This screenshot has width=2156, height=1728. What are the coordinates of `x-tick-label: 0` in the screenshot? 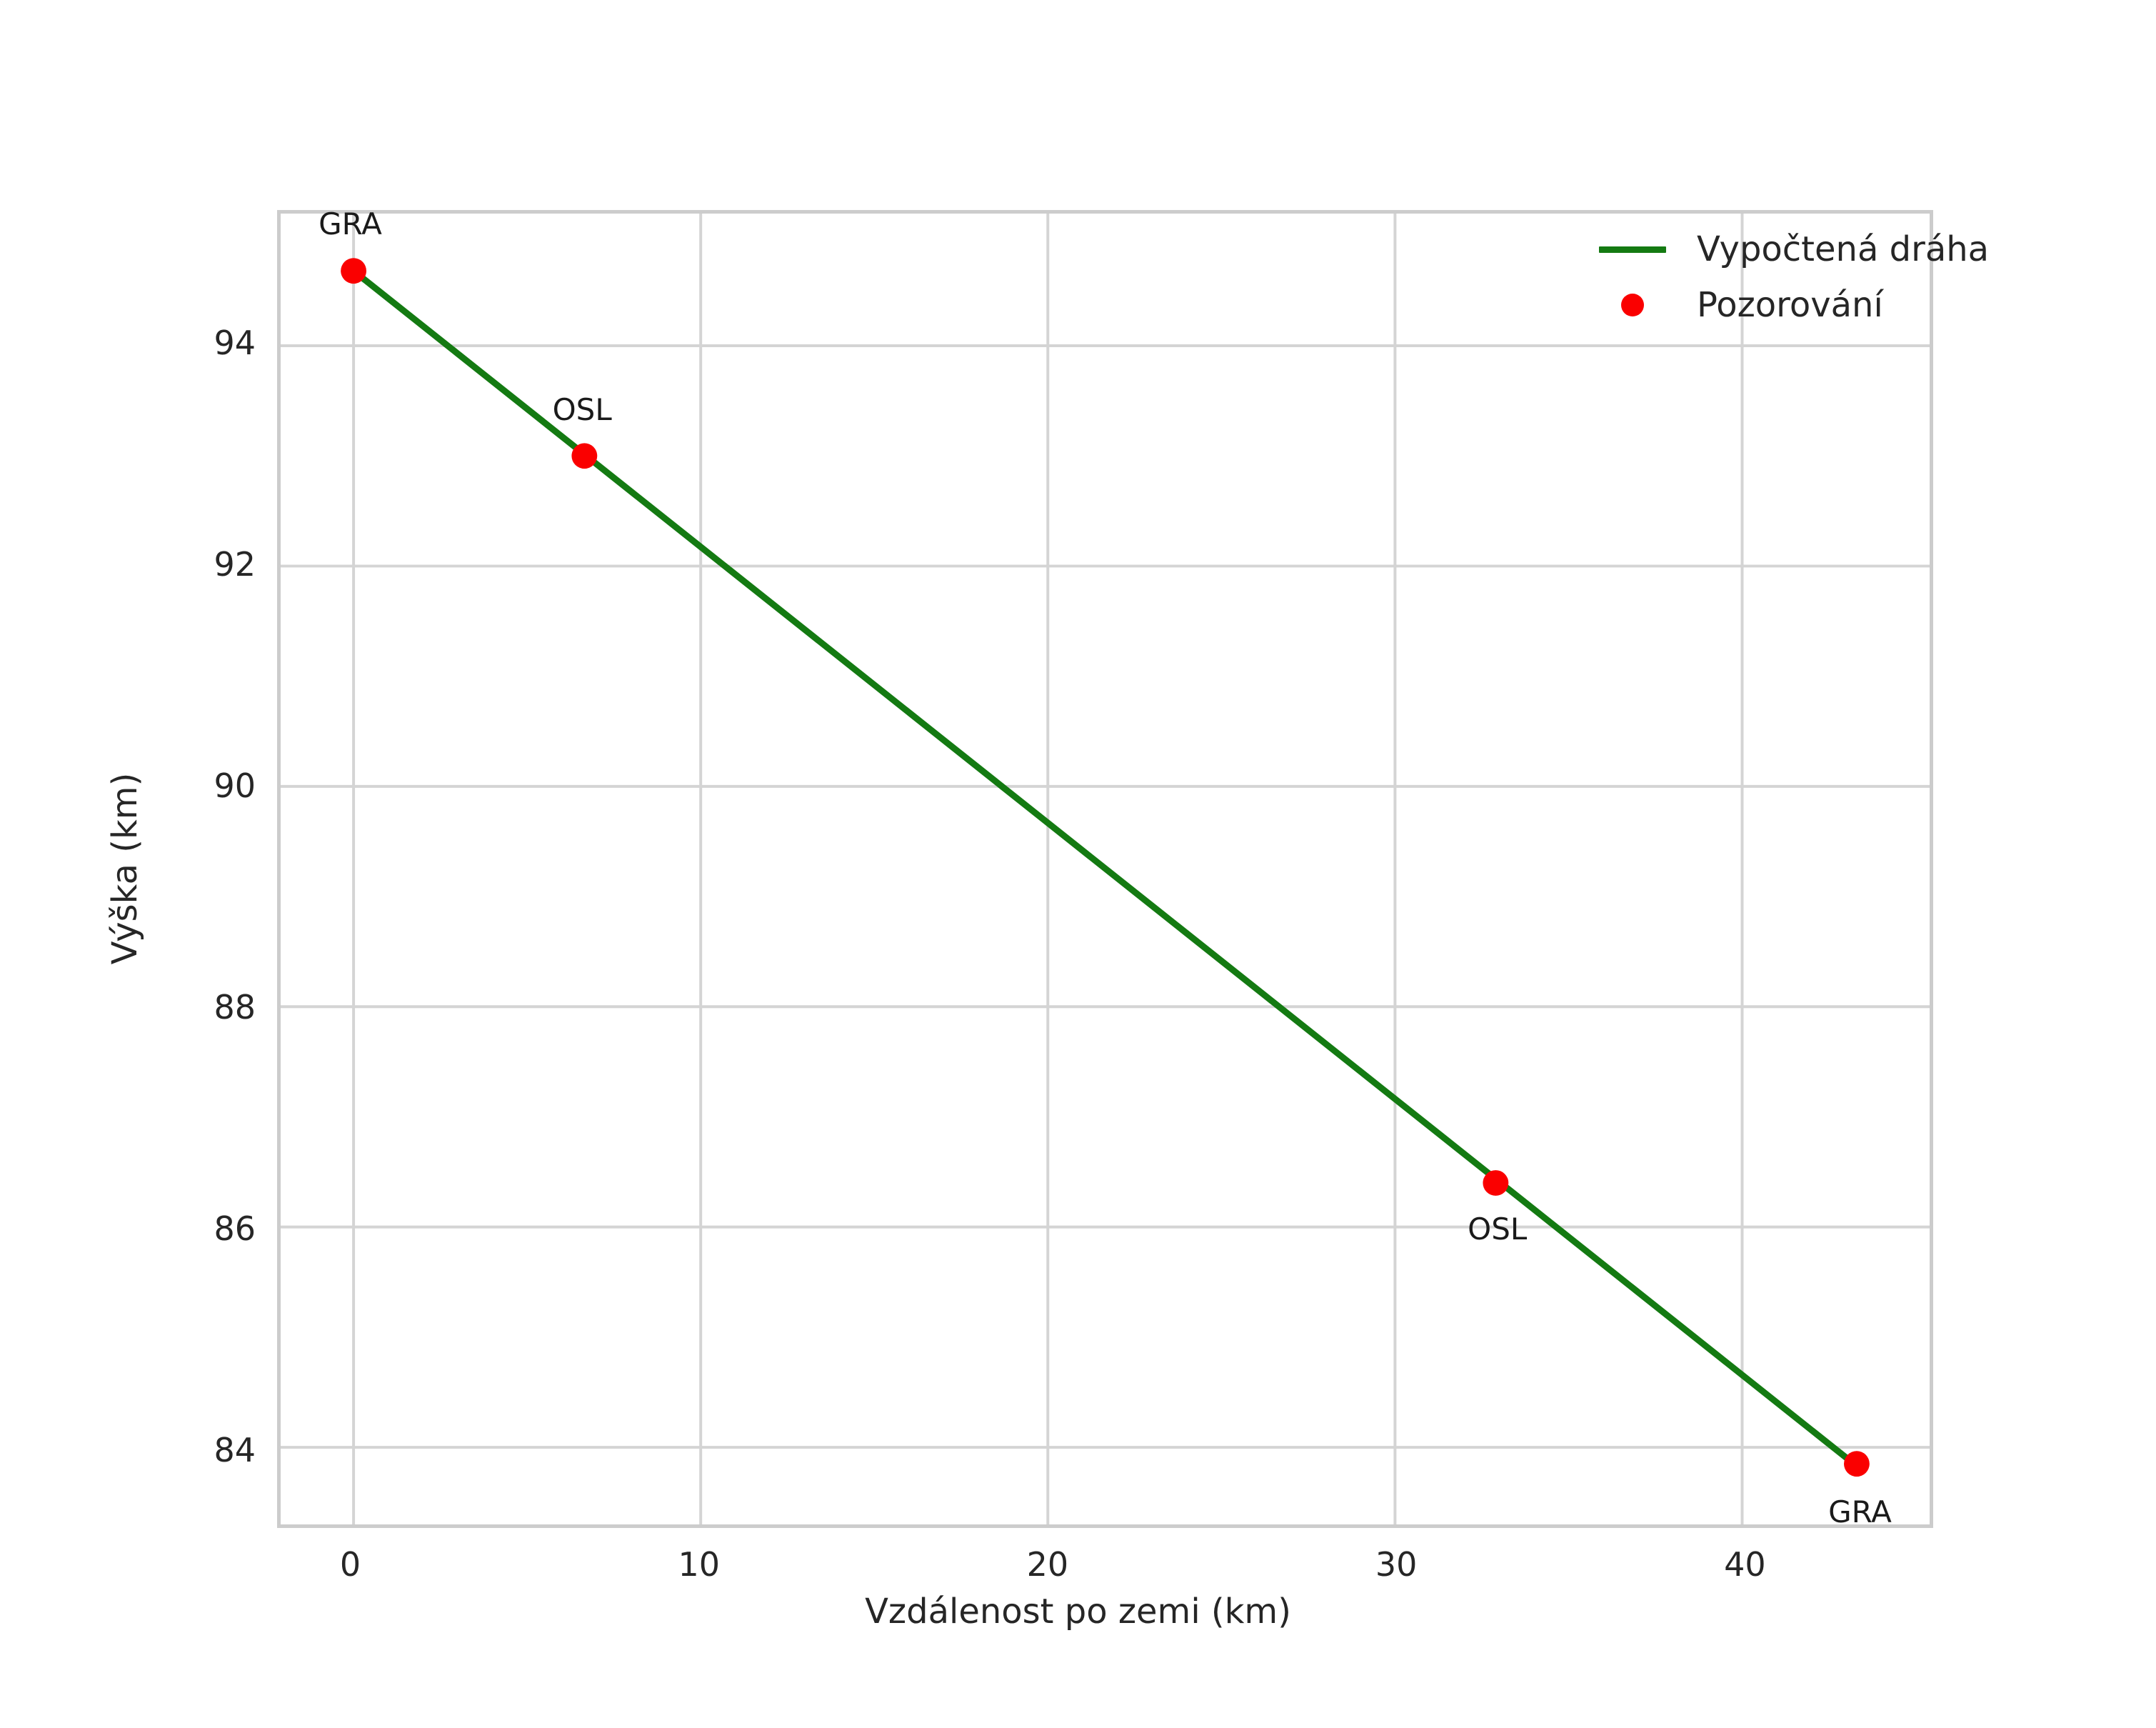 It's located at (350, 1564).